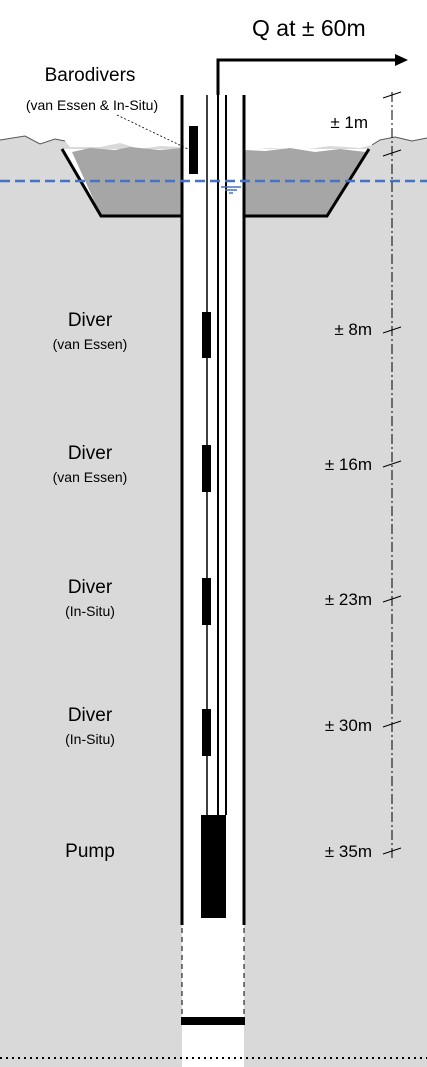 The width and height of the screenshot is (427, 1067). I want to click on barodiver-sensor, so click(193, 150).